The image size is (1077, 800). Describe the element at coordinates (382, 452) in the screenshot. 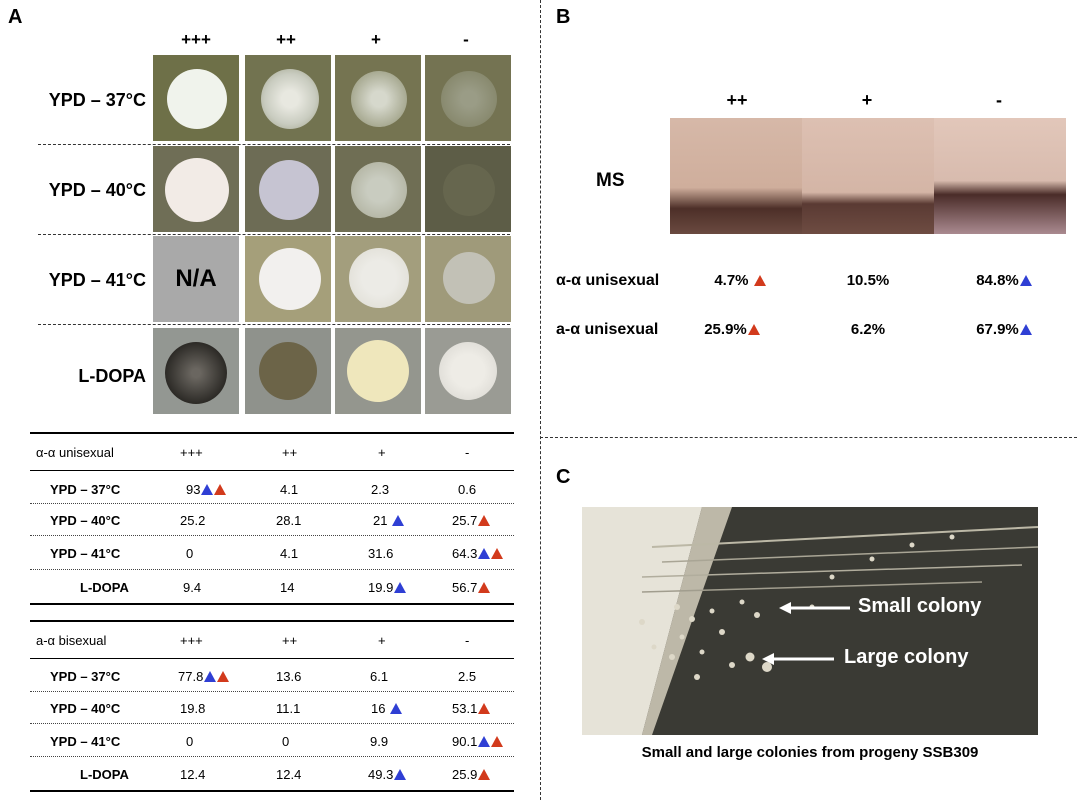

I see `table1-header: +` at that location.